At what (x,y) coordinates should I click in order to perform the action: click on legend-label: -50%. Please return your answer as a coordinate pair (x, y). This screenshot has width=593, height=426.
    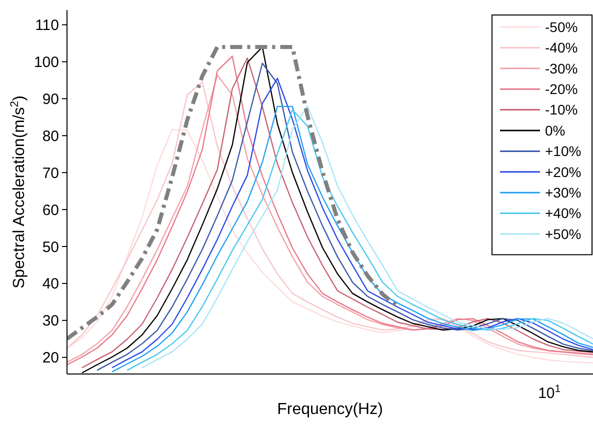
    Looking at the image, I should click on (561, 26).